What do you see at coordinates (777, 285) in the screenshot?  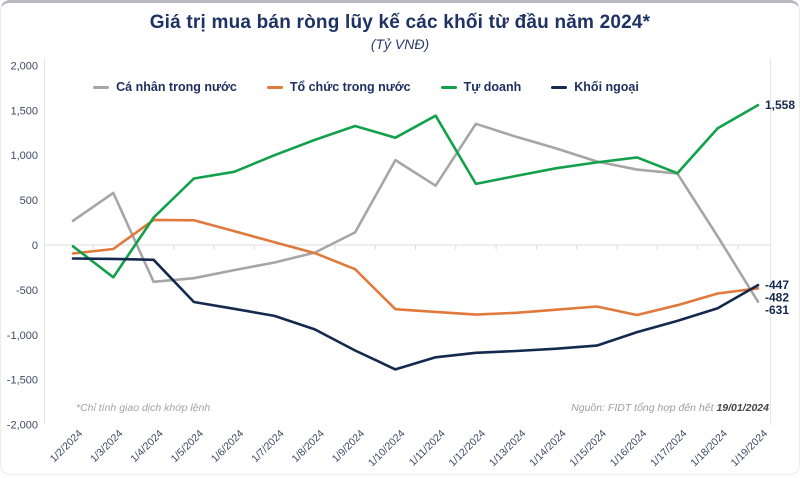 I see `end-value-label-khoi-ngoai: -447` at bounding box center [777, 285].